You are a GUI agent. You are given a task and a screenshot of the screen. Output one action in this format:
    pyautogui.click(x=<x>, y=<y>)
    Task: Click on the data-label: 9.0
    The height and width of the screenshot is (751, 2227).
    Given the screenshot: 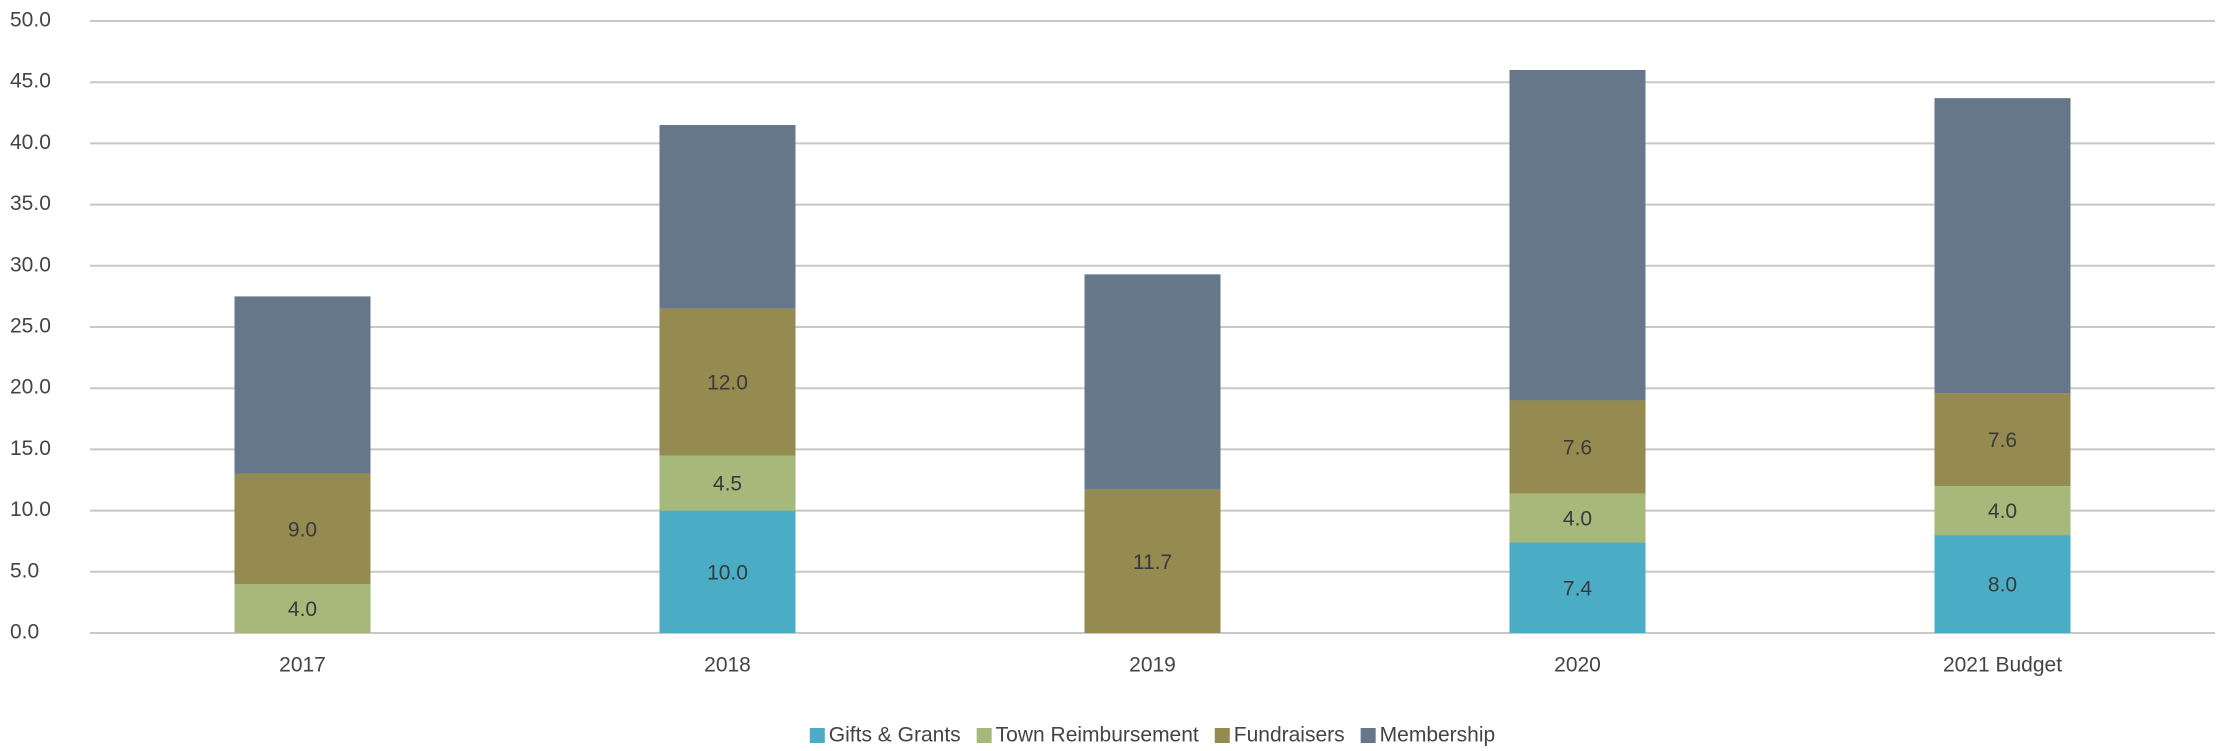 What is the action you would take?
    pyautogui.click(x=302, y=530)
    